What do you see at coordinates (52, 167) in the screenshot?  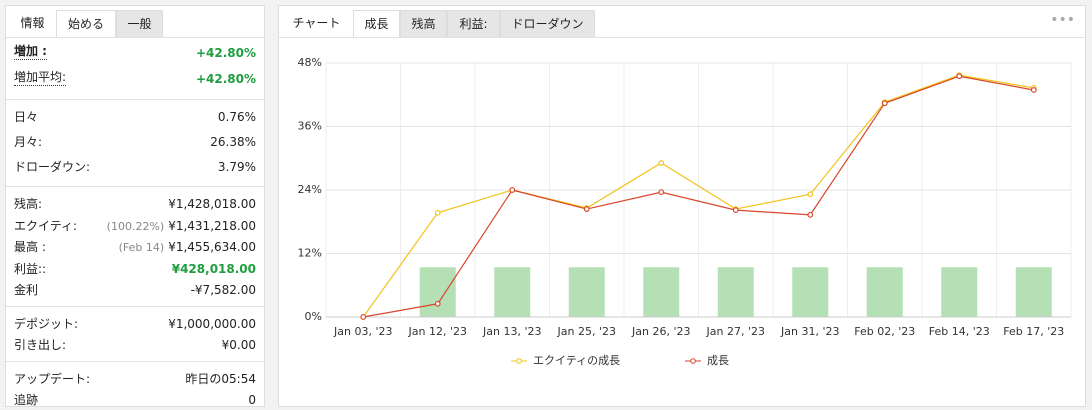 I see `stat-label: ドローダウン:` at bounding box center [52, 167].